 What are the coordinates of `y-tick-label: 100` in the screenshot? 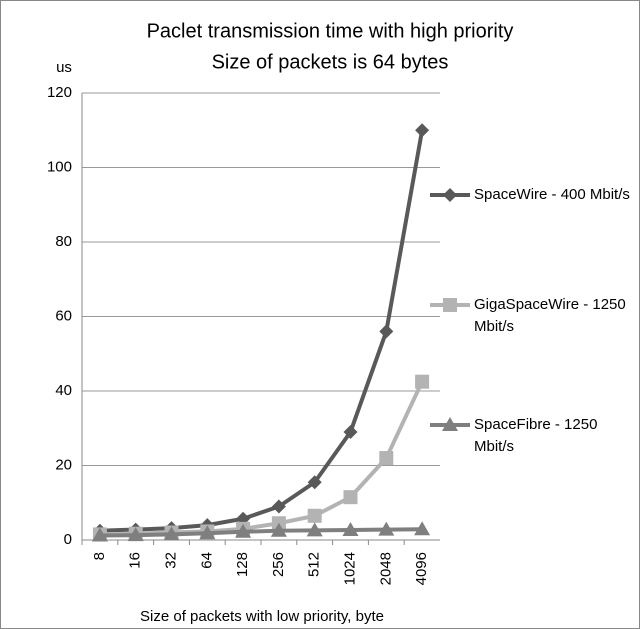 It's located at (59, 166).